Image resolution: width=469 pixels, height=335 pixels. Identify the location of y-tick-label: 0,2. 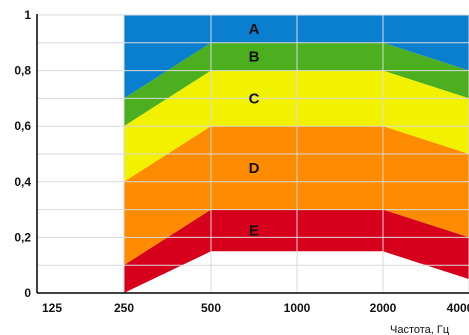
(22, 237).